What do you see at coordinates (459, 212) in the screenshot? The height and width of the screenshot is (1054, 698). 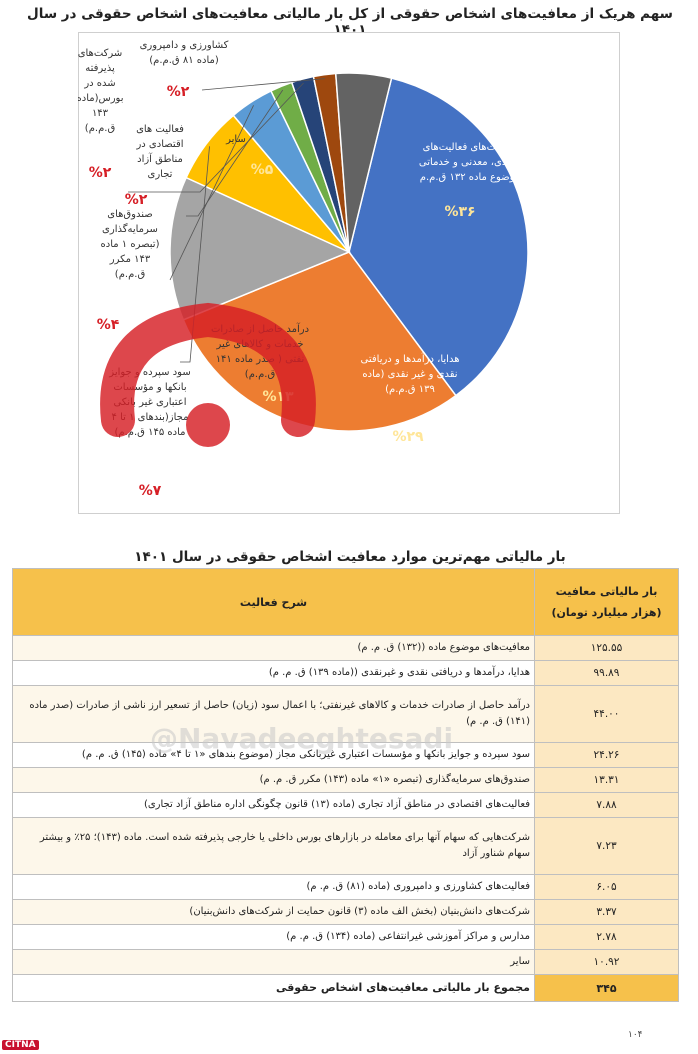 I see `slice-value-0: %۳۶` at bounding box center [459, 212].